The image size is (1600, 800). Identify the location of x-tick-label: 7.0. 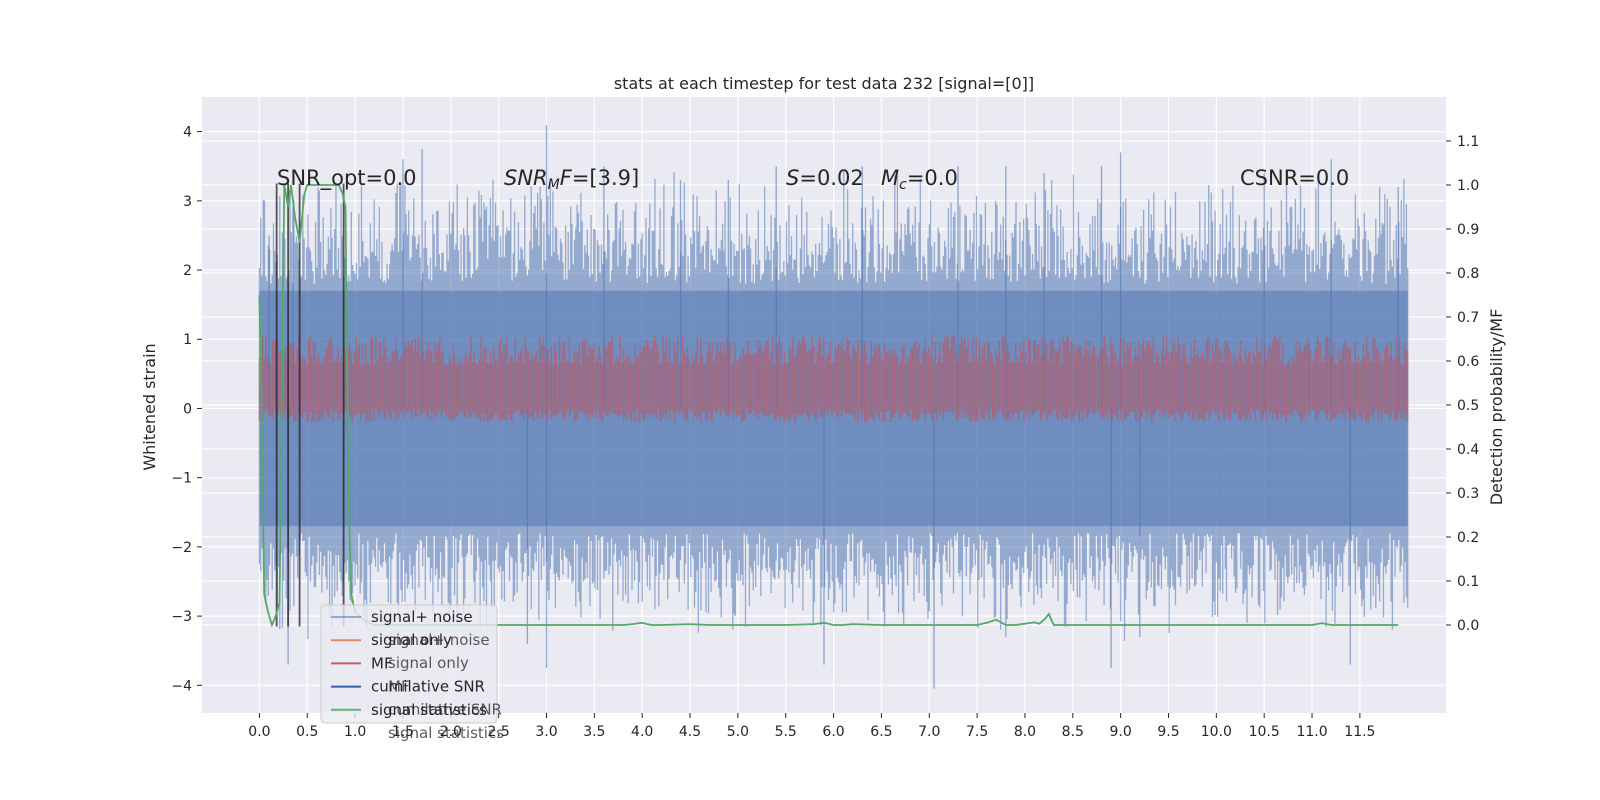
(929, 732).